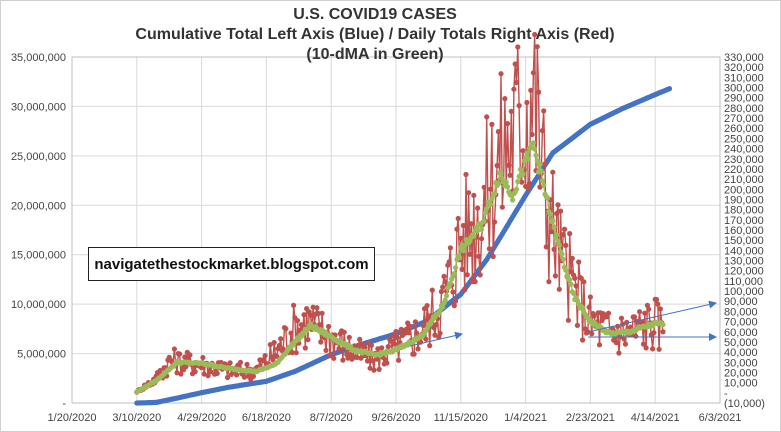  What do you see at coordinates (655, 418) in the screenshot?
I see `x-tick-label: 4/14/2021` at bounding box center [655, 418].